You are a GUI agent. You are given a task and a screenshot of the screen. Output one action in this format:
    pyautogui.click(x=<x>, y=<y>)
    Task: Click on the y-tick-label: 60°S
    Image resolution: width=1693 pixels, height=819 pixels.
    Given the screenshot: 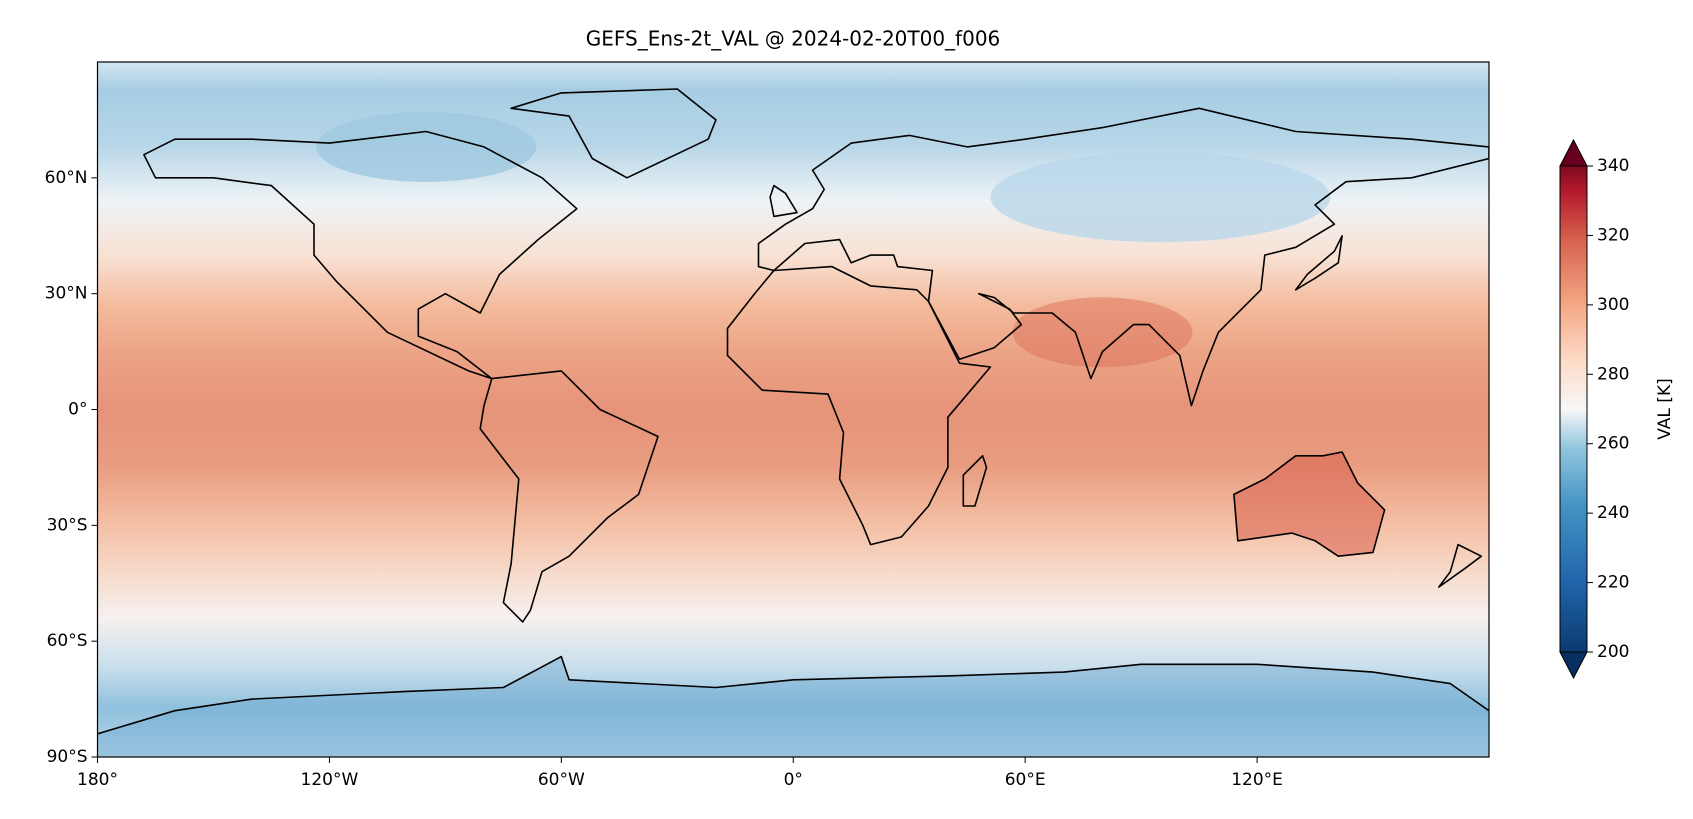 What is the action you would take?
    pyautogui.click(x=67, y=641)
    